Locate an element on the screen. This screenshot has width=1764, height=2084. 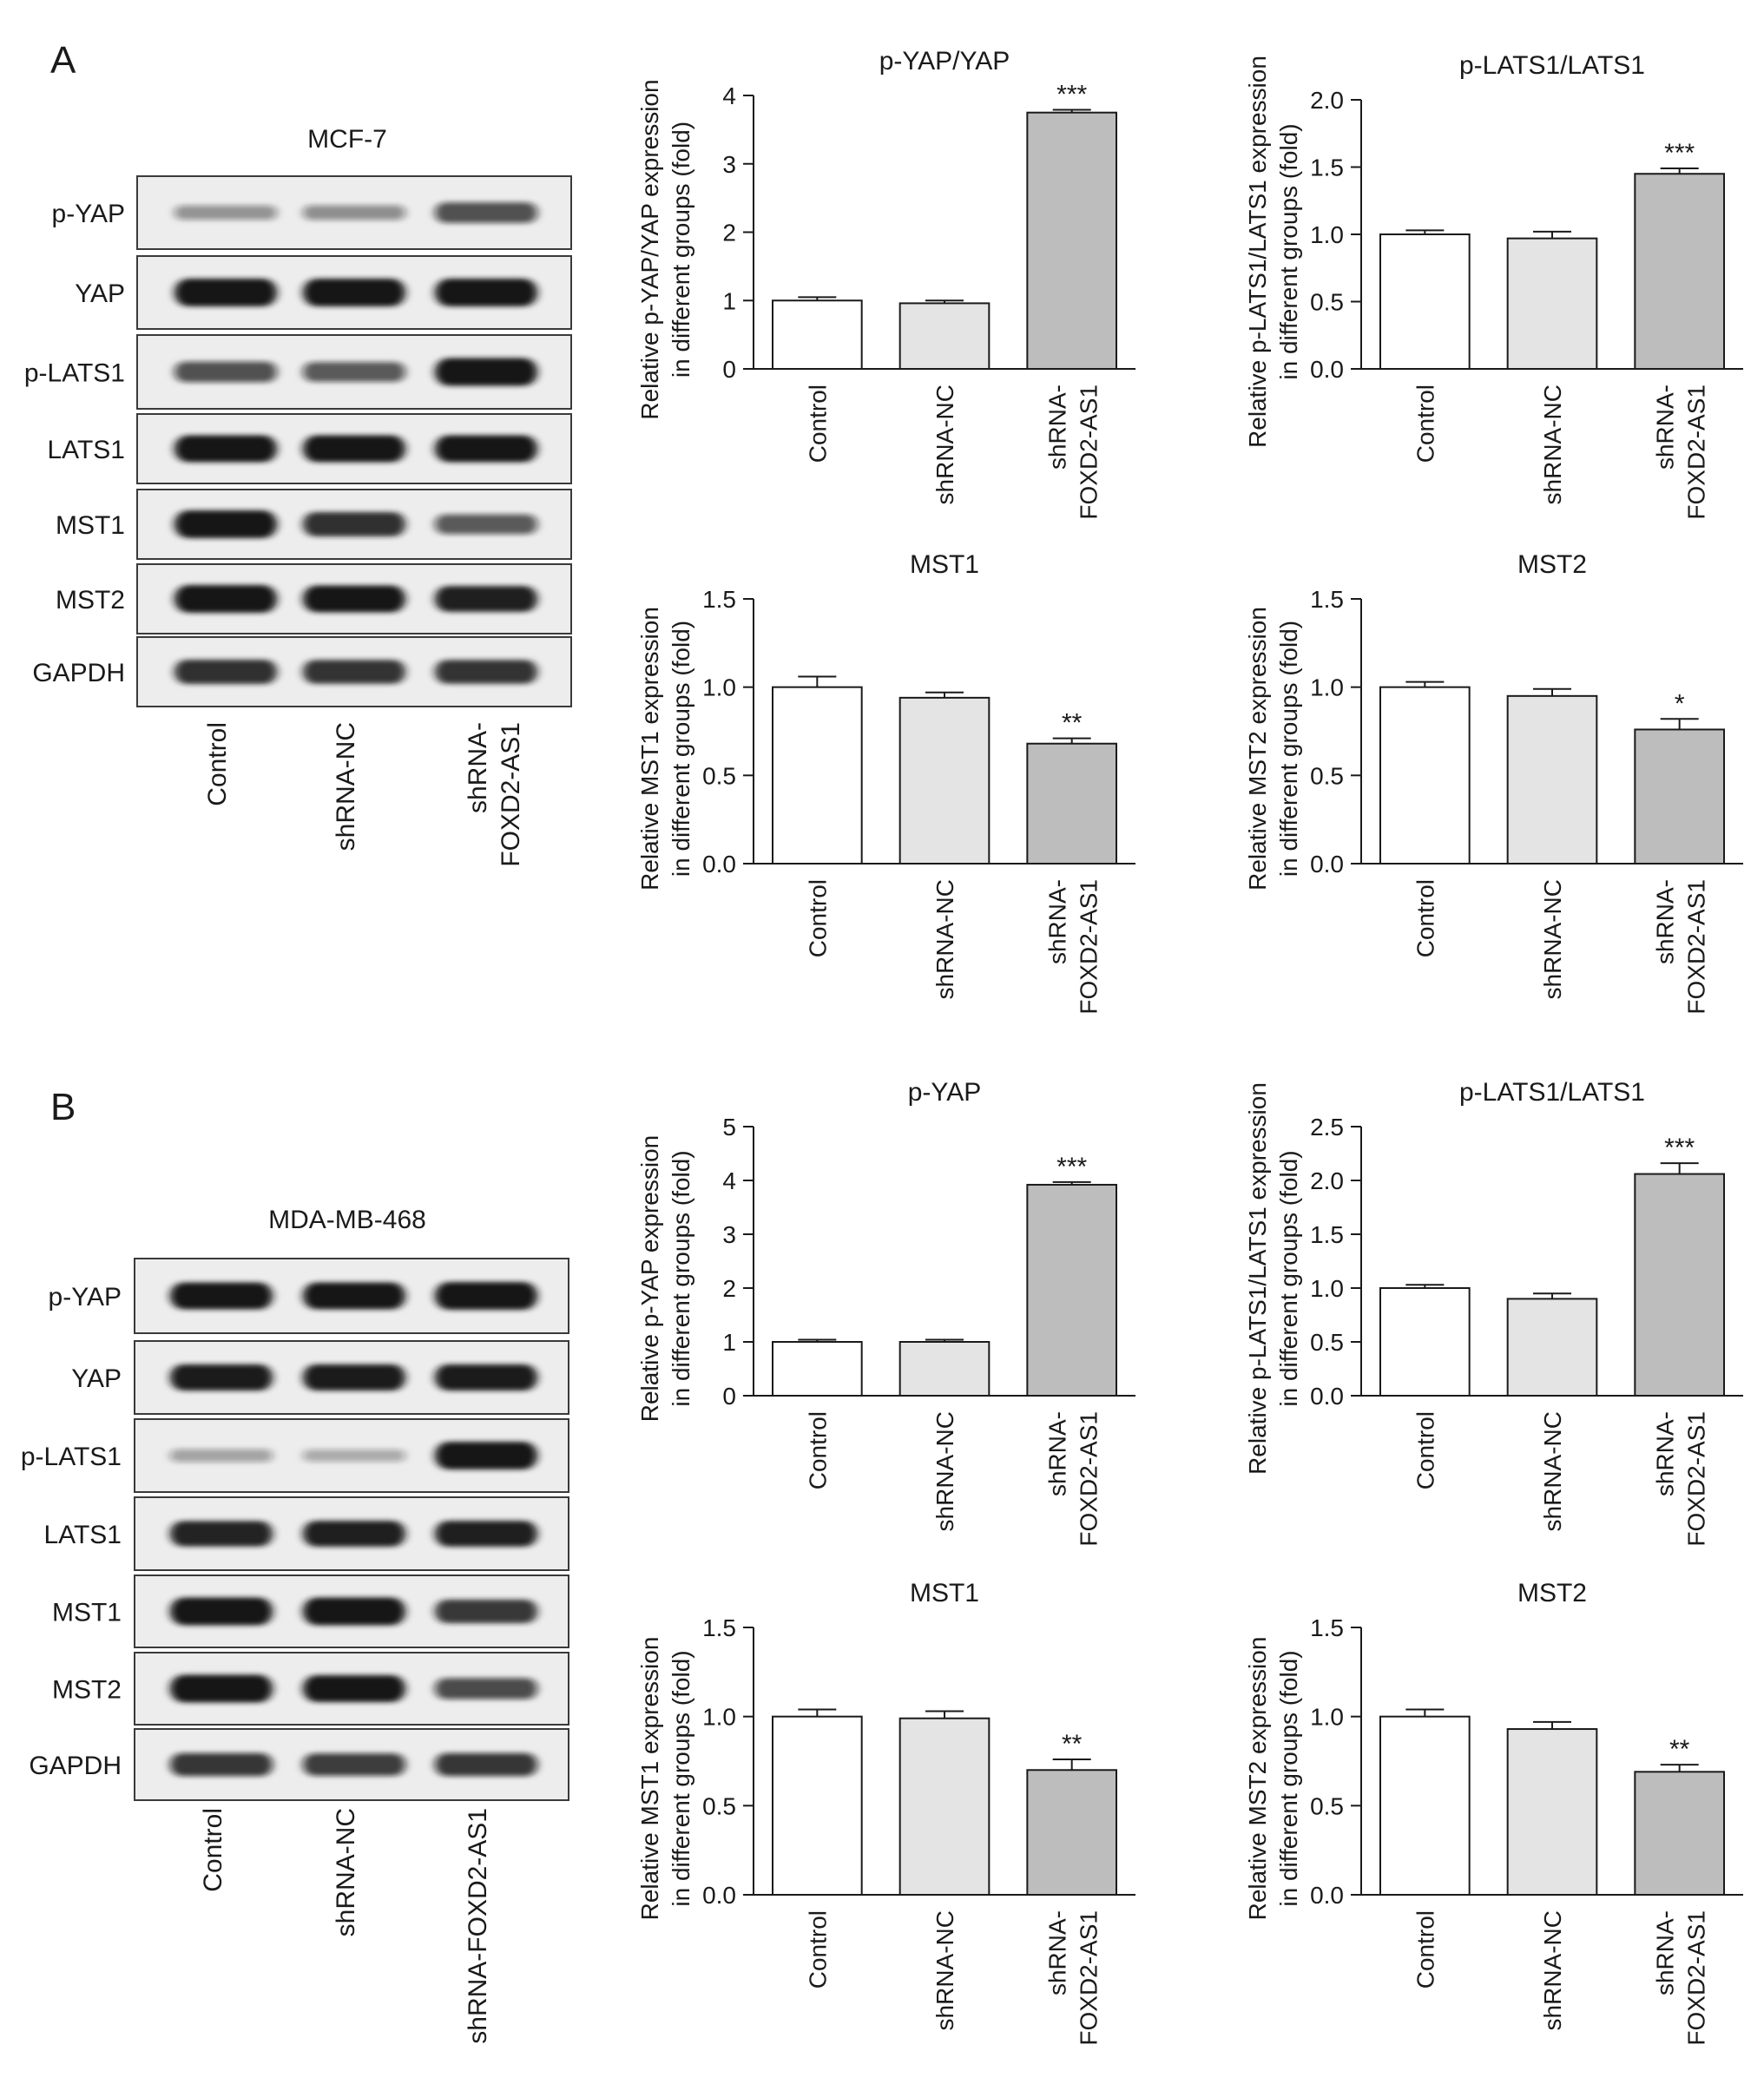
panel-letter: B is located at coordinates (63, 1107).